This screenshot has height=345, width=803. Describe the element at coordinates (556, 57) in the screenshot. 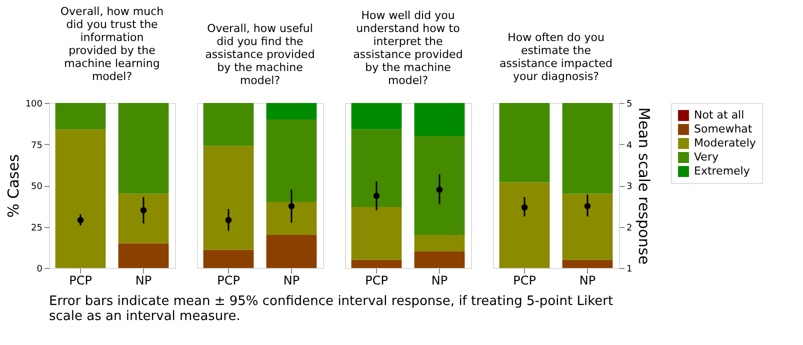

I see `chart-title: How often do you estimate the assistance impacted your diagnosis?` at that location.